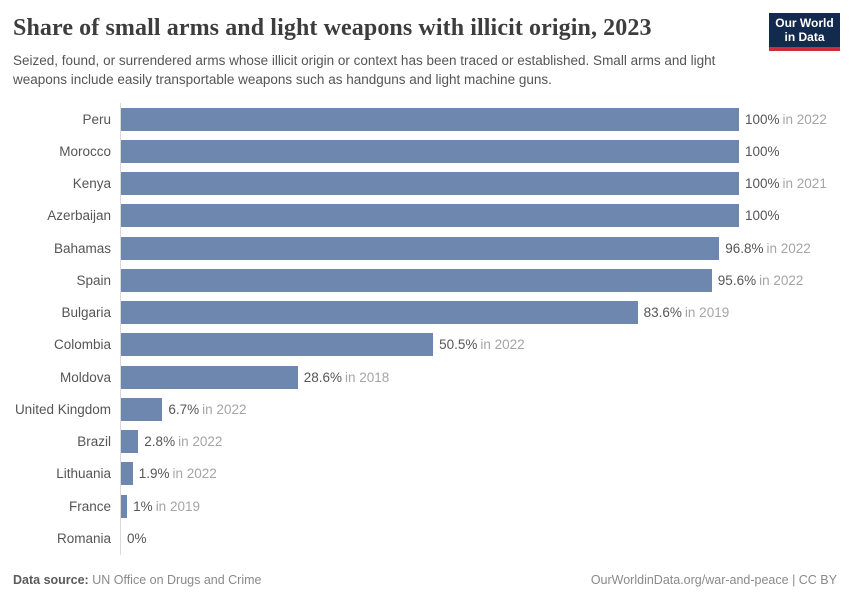 The width and height of the screenshot is (850, 600). What do you see at coordinates (184, 409) in the screenshot?
I see `value-number: 6.7%` at bounding box center [184, 409].